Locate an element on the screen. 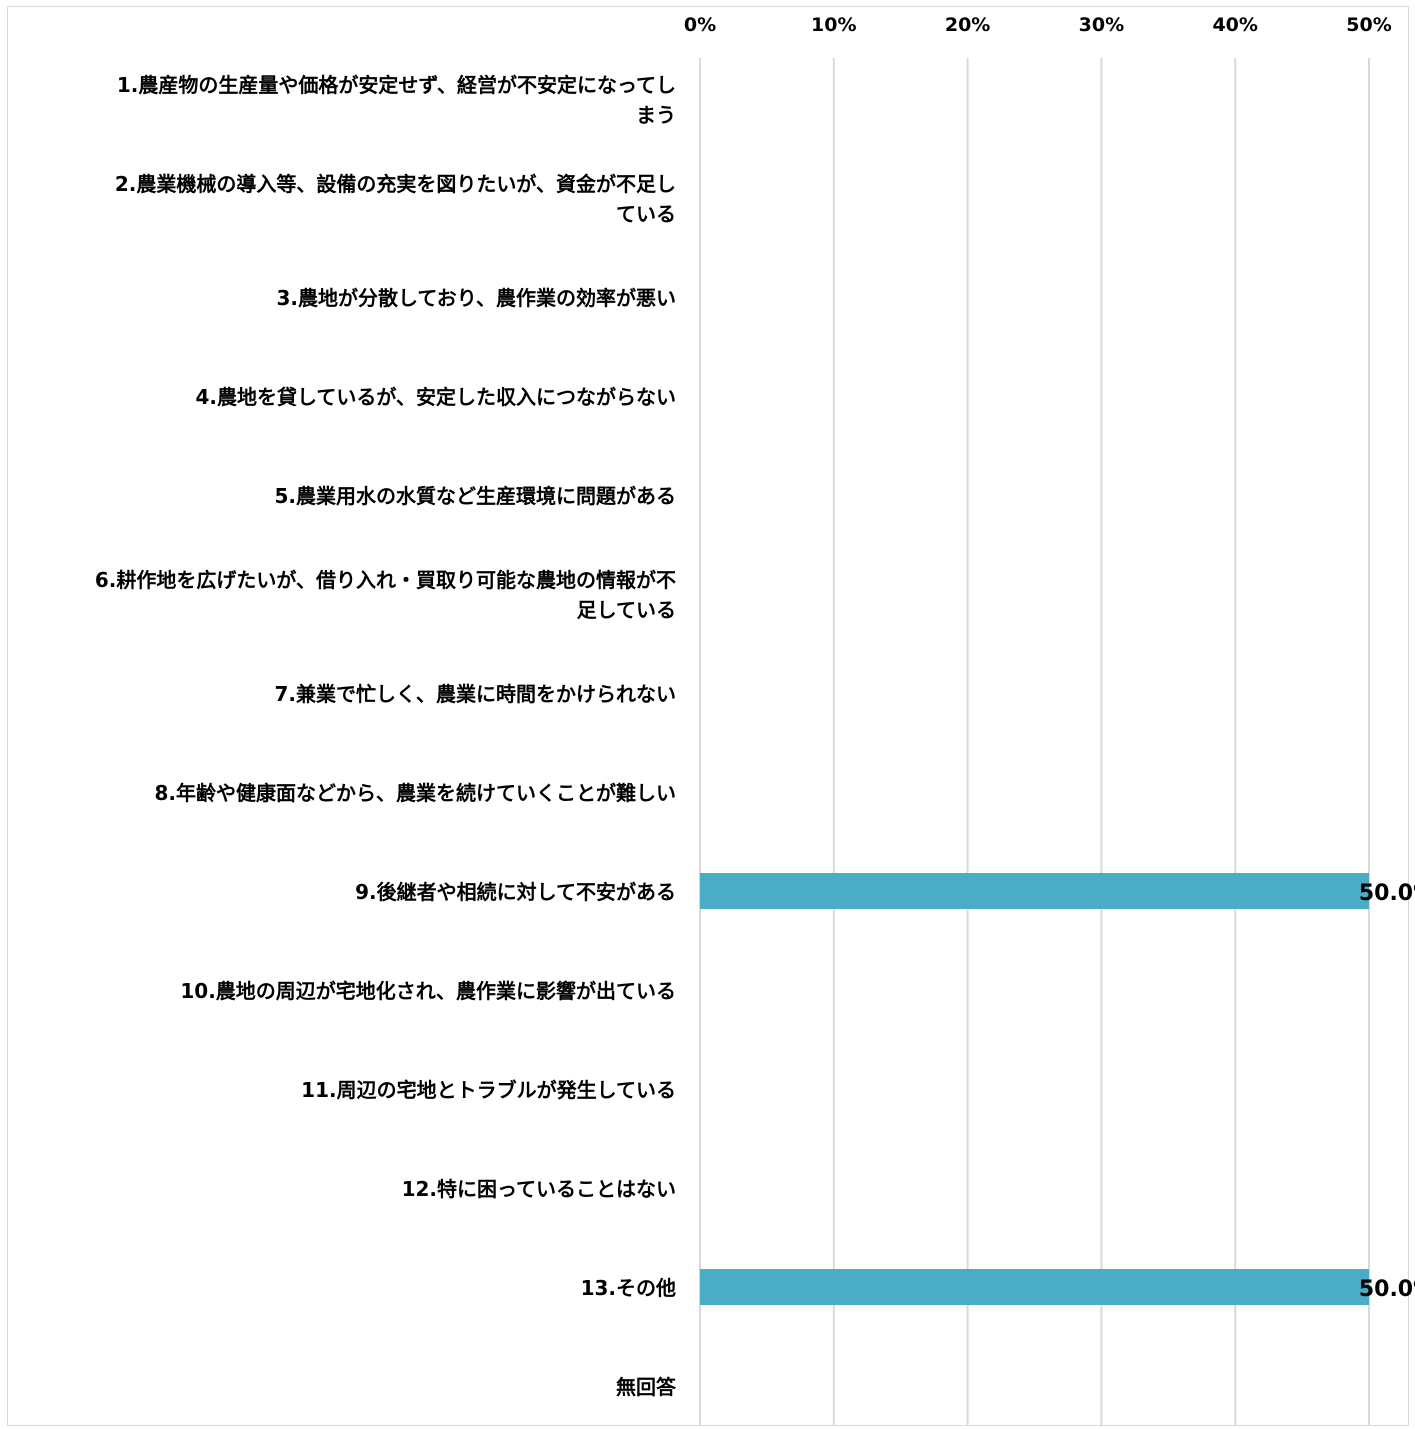 This screenshot has width=1415, height=1429. category-label: 2.農業機械の導入等、設備の充実を図りたいが、資金が不足し is located at coordinates (395, 184).